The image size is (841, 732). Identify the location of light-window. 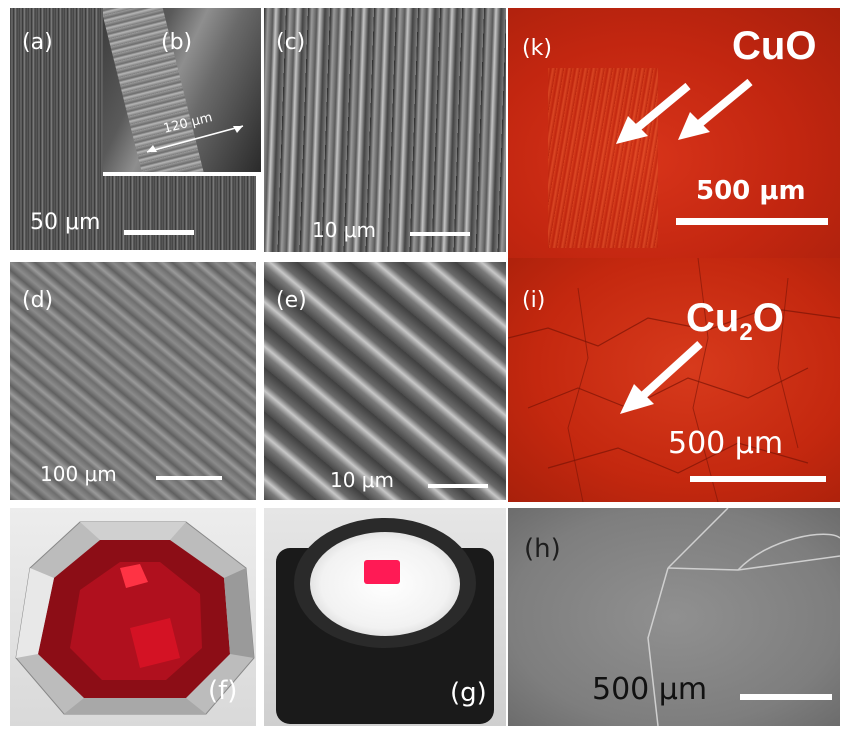
(385, 584).